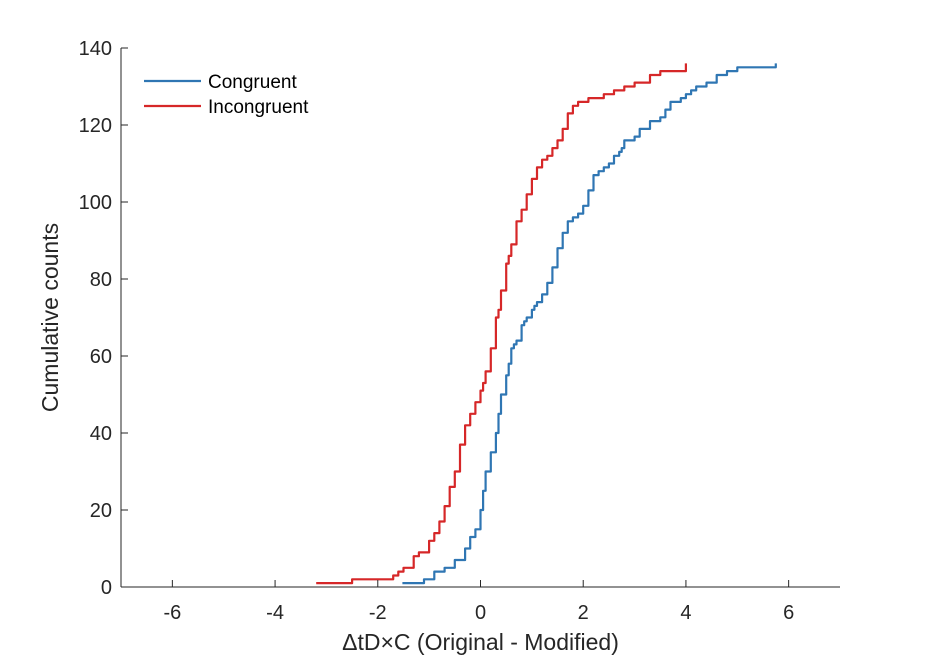  What do you see at coordinates (480, 613) in the screenshot?
I see `x-tick-label: 0` at bounding box center [480, 613].